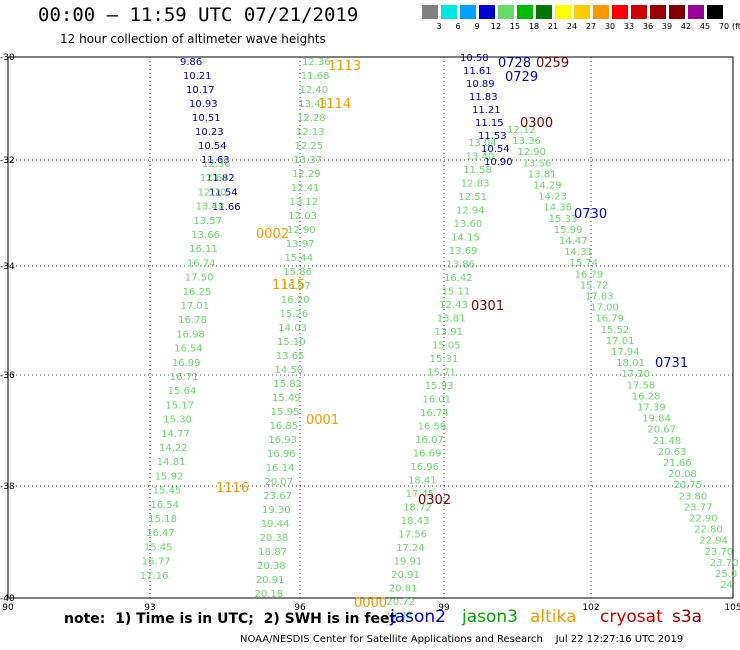  Describe the element at coordinates (195, 306) in the screenshot. I see `wave-height-value: 17.01` at that location.